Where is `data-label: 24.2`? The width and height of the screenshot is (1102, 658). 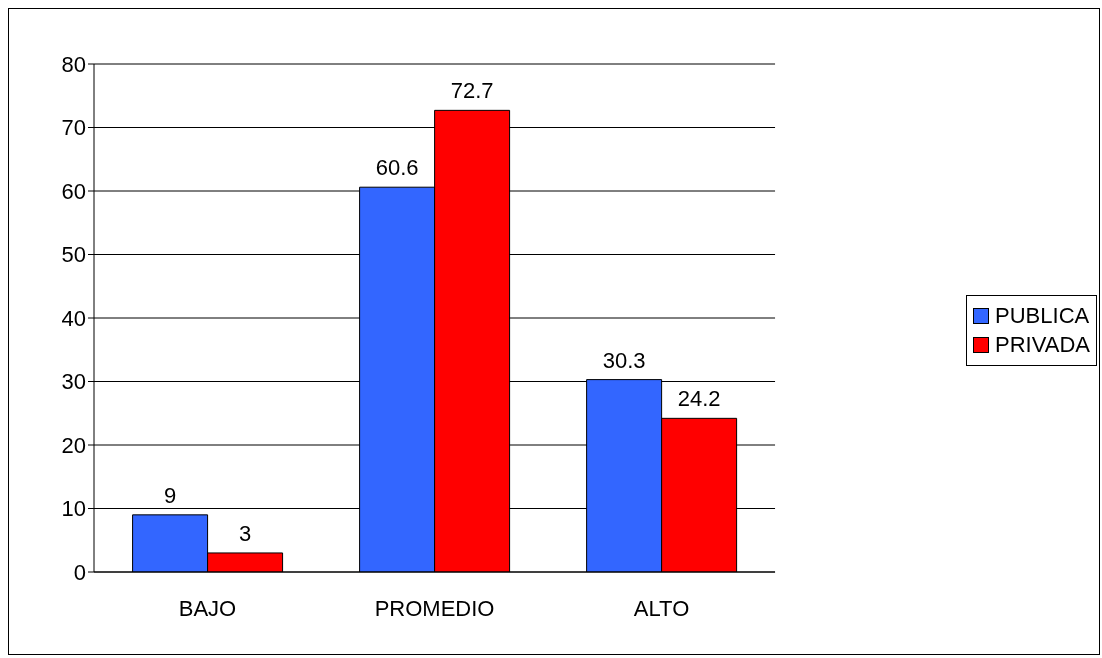 data-label: 24.2 is located at coordinates (699, 399).